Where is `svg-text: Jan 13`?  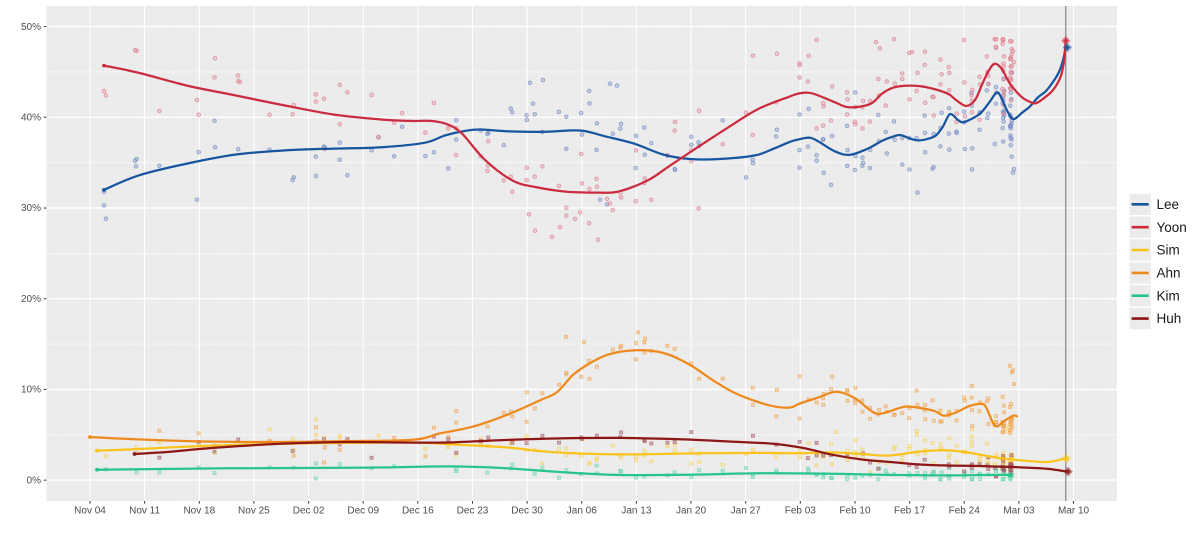 svg-text: Jan 13 is located at coordinates (636, 511).